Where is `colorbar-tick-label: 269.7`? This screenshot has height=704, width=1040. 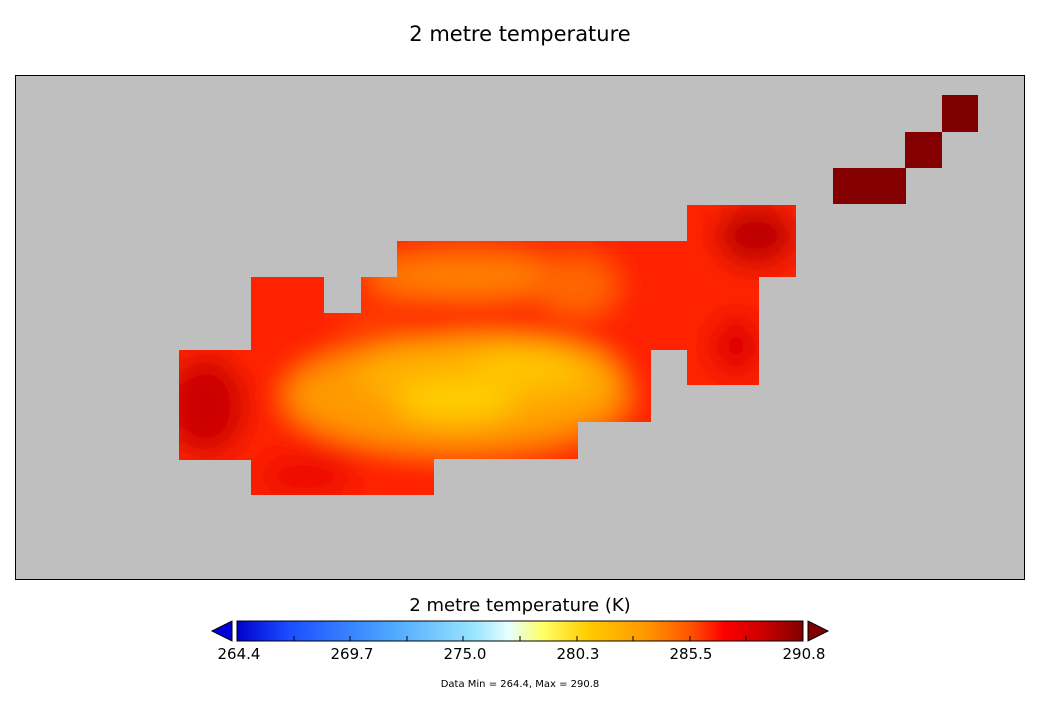
colorbar-tick-label: 269.7 is located at coordinates (352, 654).